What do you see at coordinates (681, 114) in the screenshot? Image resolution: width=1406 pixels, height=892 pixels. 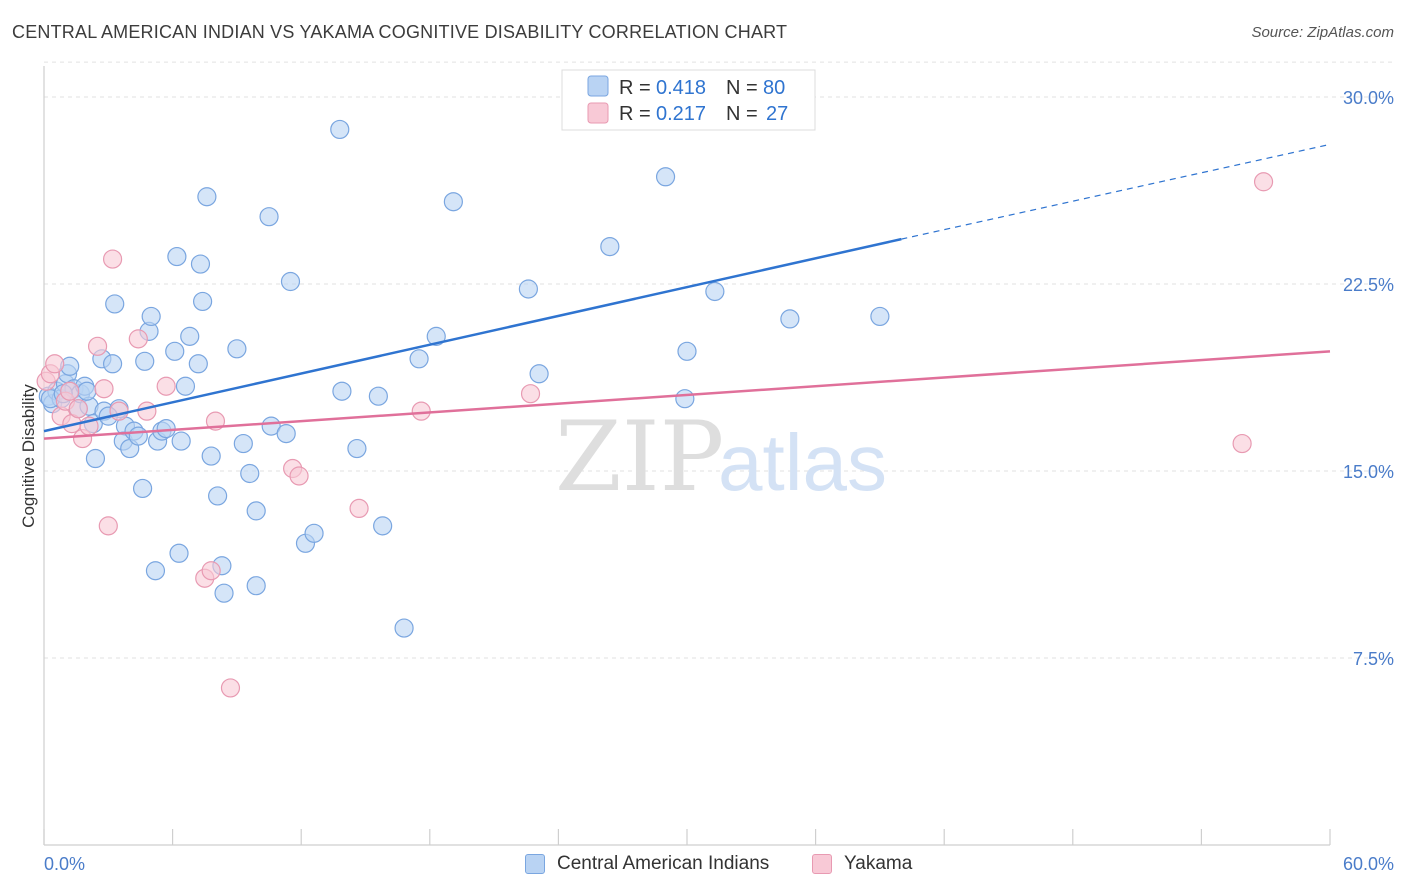 I see `legend-r-value-pink: 0.217` at bounding box center [681, 114].